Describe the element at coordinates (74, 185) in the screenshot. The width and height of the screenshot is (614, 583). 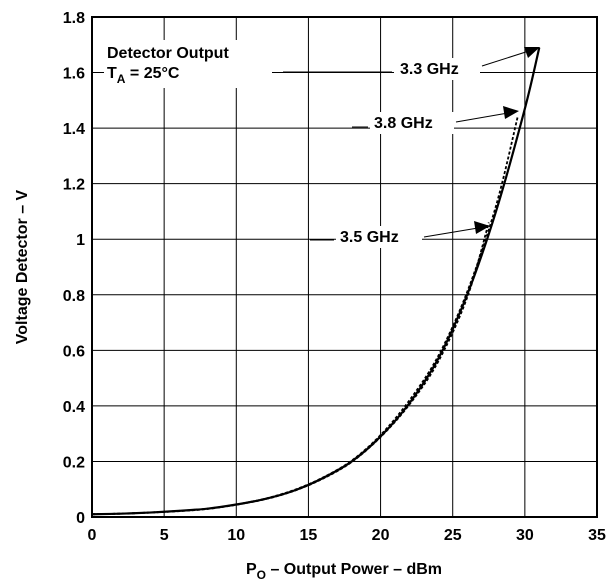
I see `y-tick-label: 1.2` at that location.